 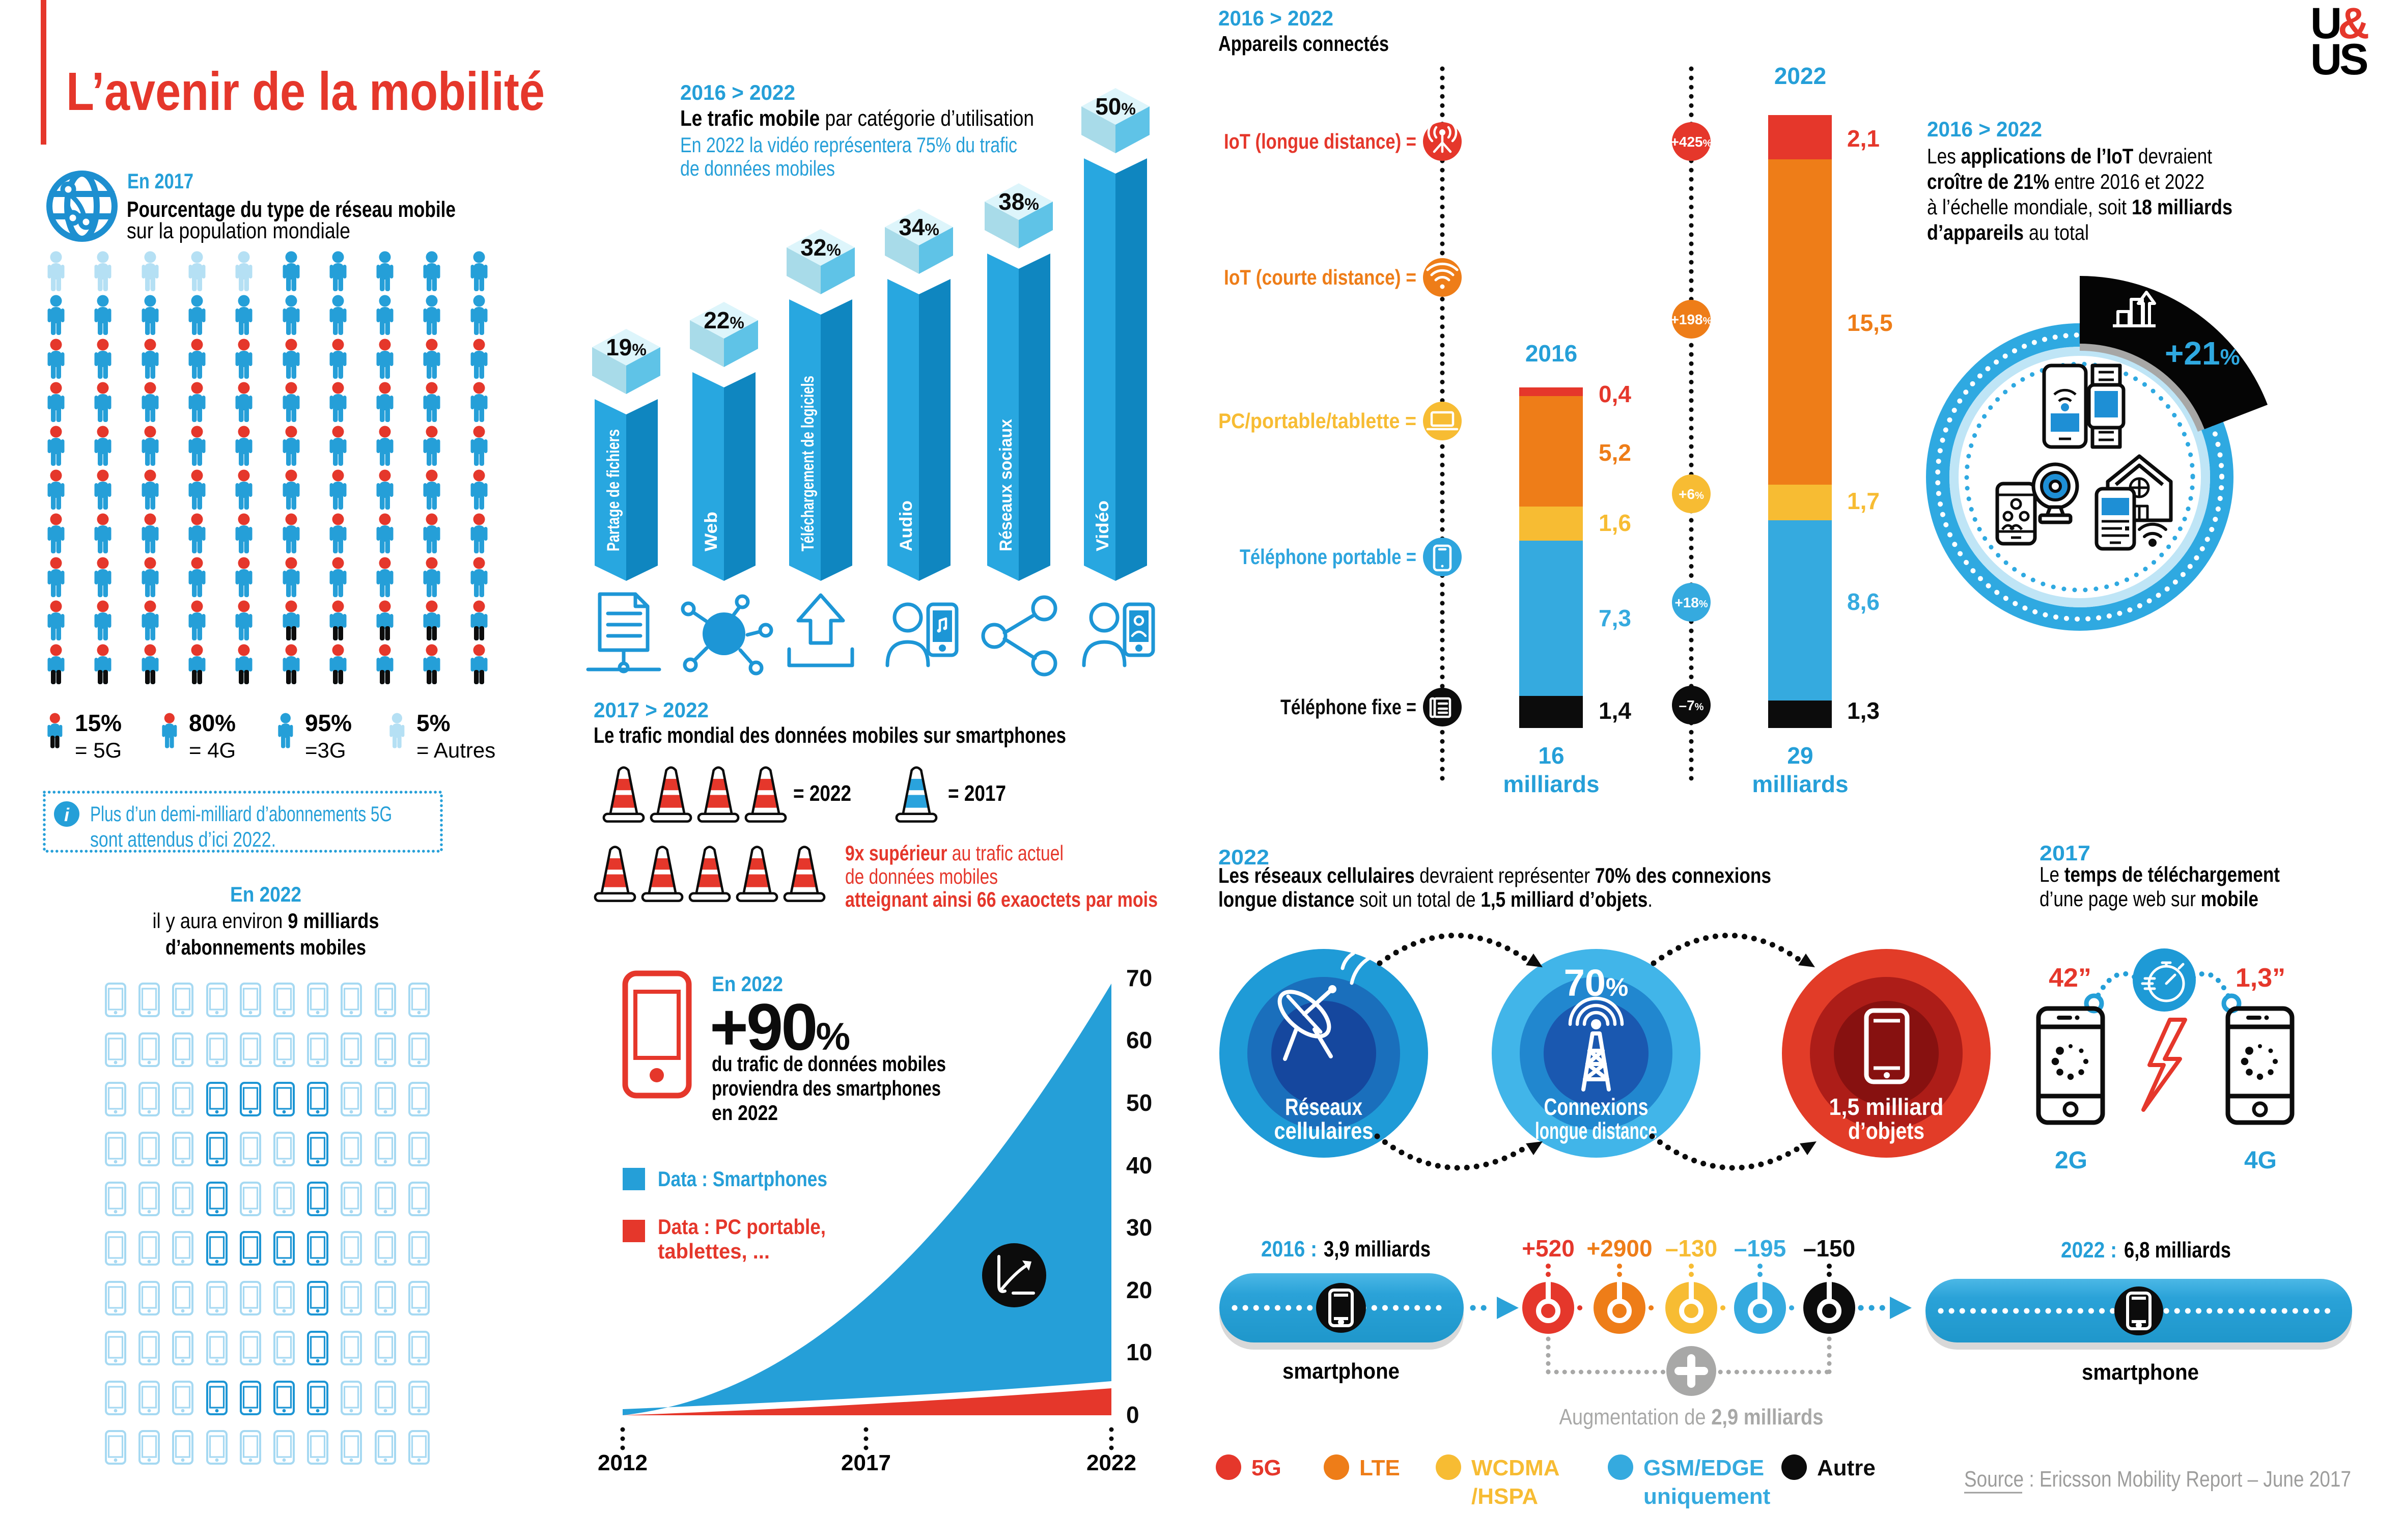 What do you see at coordinates (1139, 1227) in the screenshot?
I see `svg-text: 30` at bounding box center [1139, 1227].